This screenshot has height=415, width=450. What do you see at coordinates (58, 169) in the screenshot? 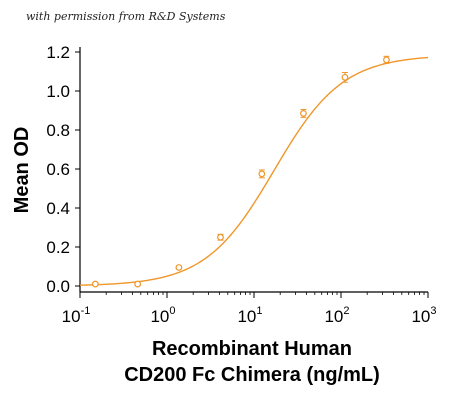
I see `y-tick-label: 0.6` at bounding box center [58, 169].